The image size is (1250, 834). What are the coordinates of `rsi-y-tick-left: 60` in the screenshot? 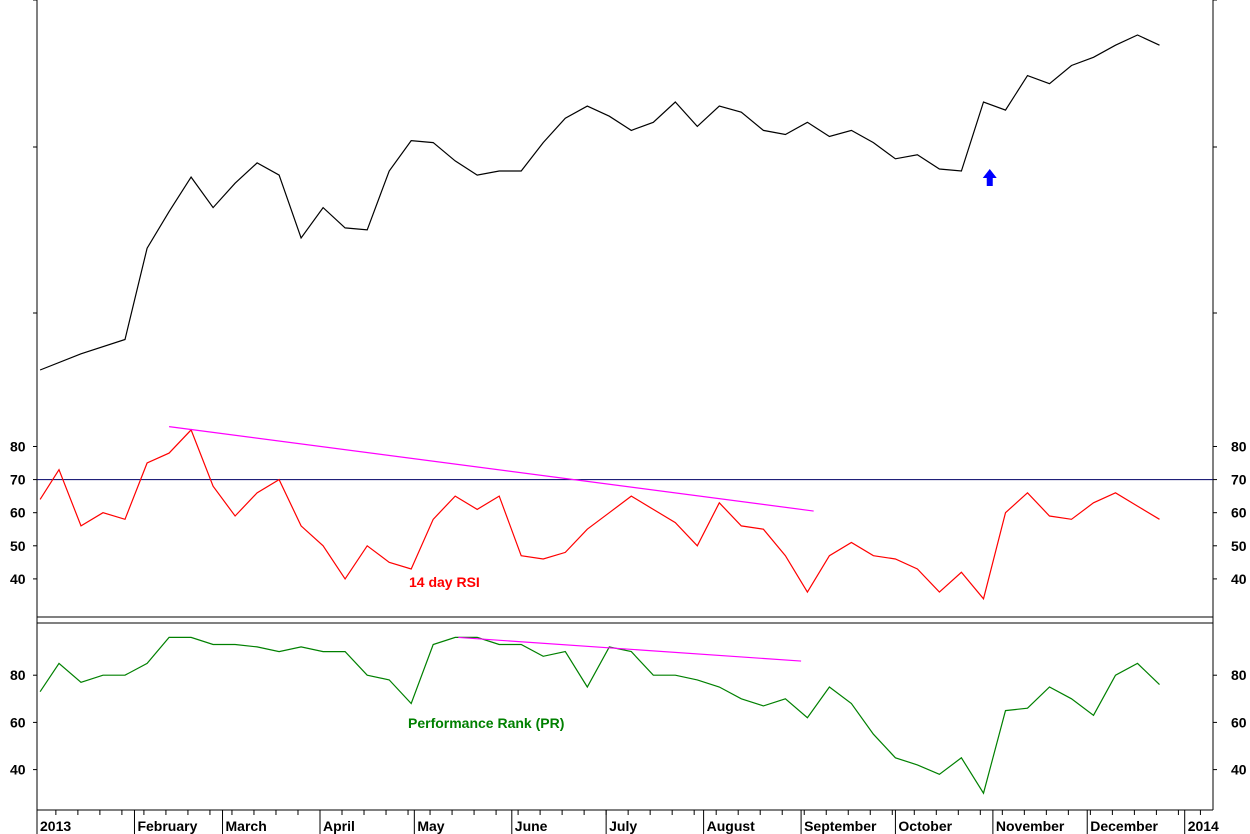 It's located at (18, 513).